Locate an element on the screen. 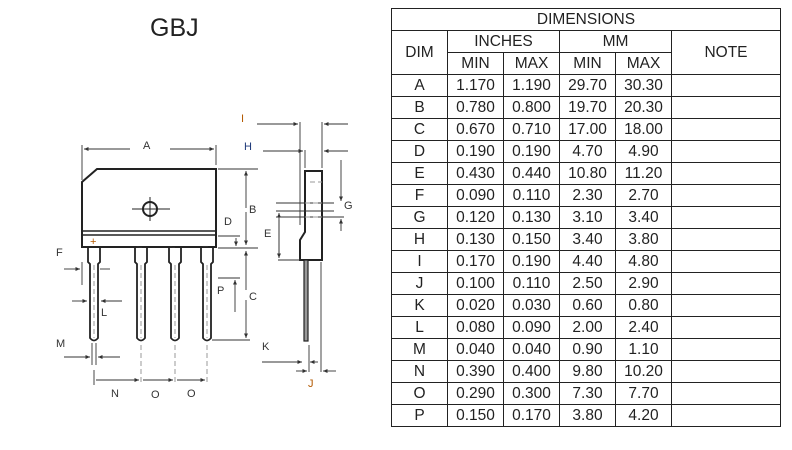  table-row: G 0.120 0.130 3.10 3.40 is located at coordinates (586, 217).